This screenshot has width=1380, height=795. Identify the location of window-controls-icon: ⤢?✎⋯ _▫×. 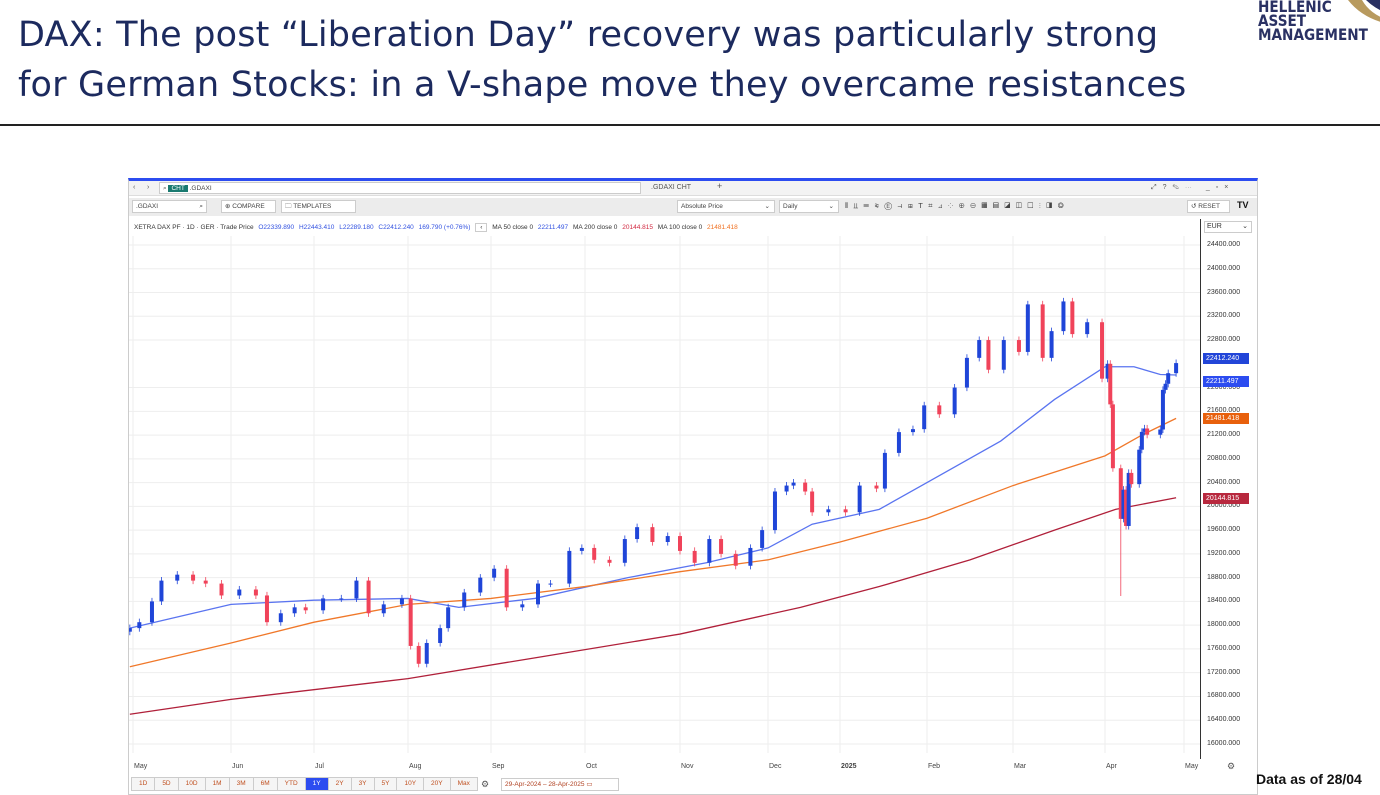
(1193, 187).